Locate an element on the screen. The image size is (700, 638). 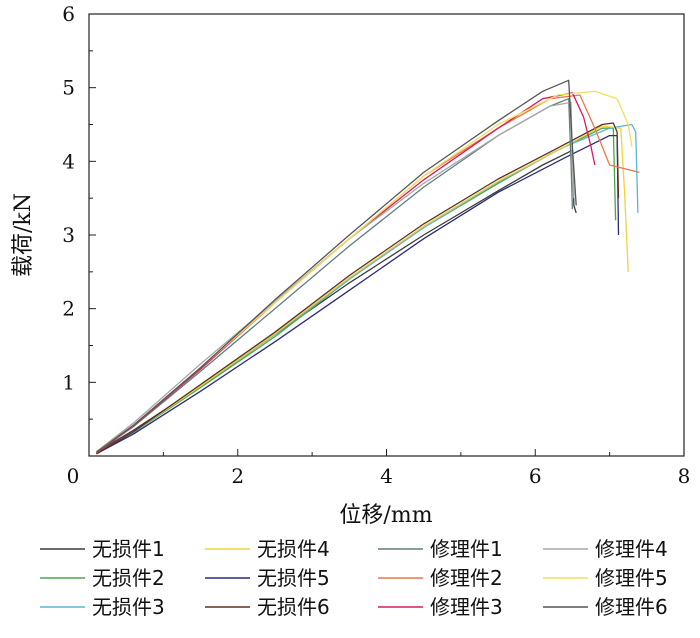
y-tick-label: 4 is located at coordinates (68, 161).